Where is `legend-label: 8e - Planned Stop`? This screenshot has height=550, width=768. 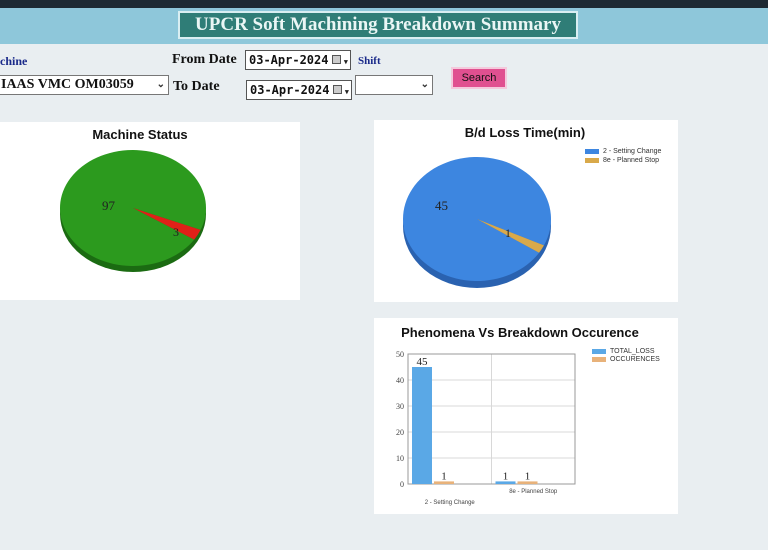
legend-label: 8e - Planned Stop is located at coordinates (631, 160).